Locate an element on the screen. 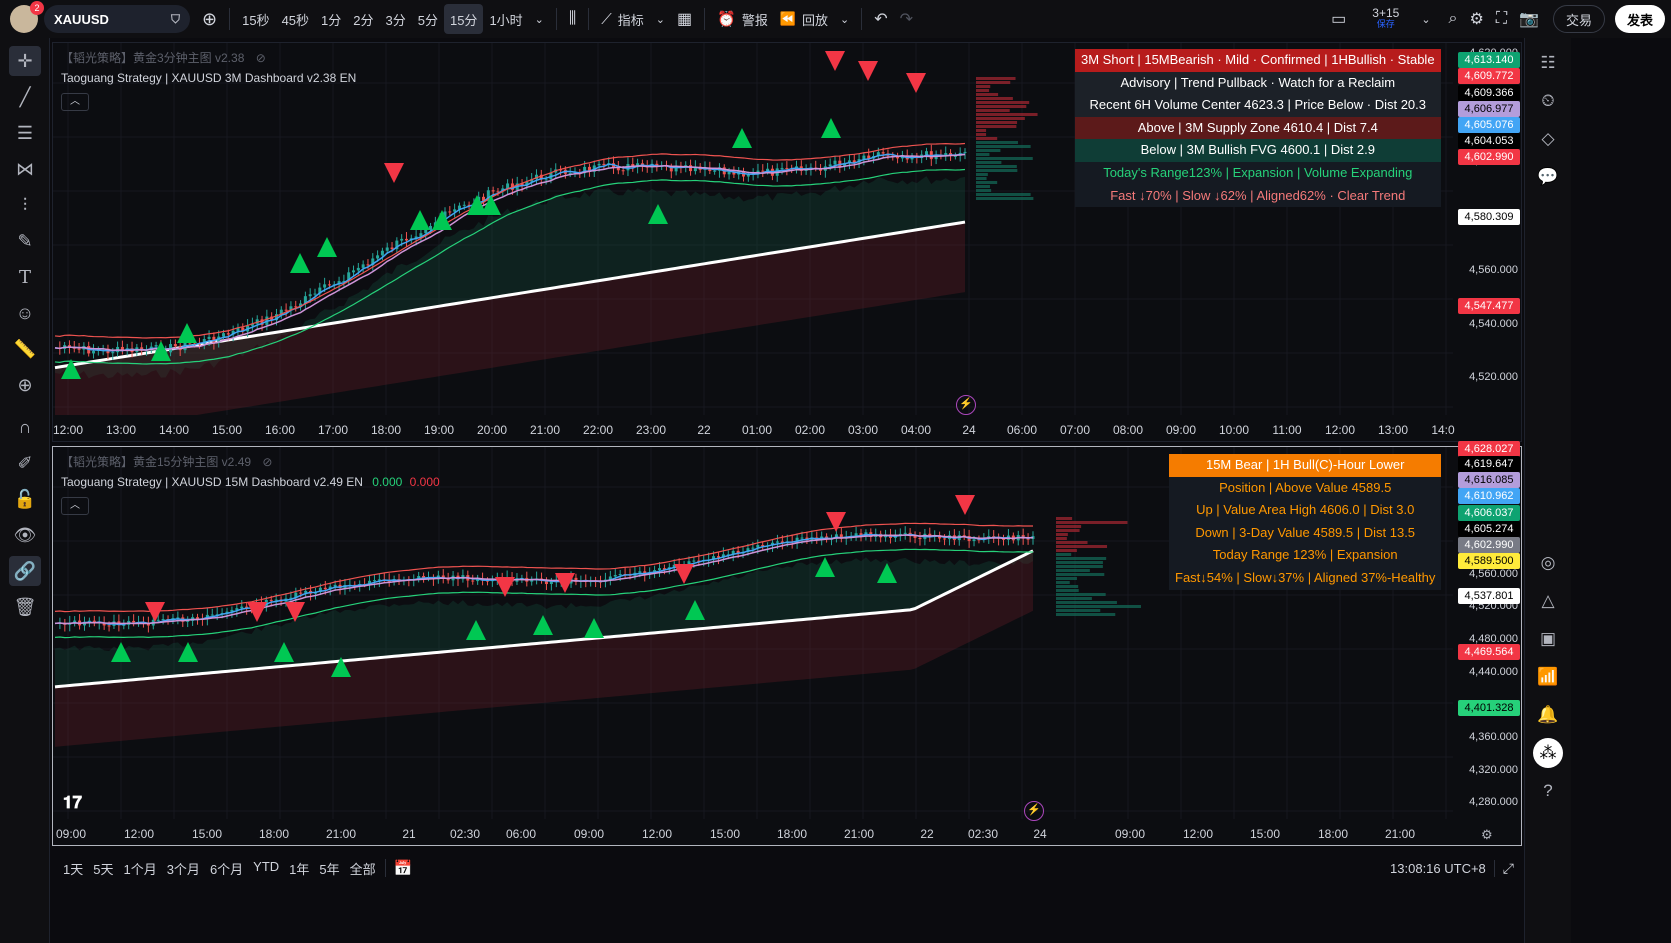 The width and height of the screenshot is (1671, 943). replay-button: ⏪ 回放 is located at coordinates (804, 19).